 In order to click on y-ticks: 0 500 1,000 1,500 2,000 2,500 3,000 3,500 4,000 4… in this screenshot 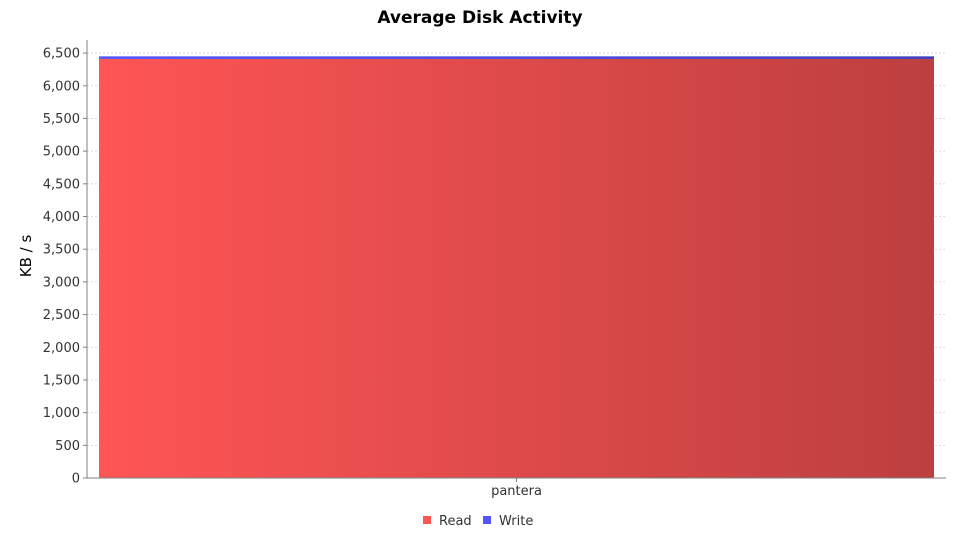, I will do `click(65, 267)`.